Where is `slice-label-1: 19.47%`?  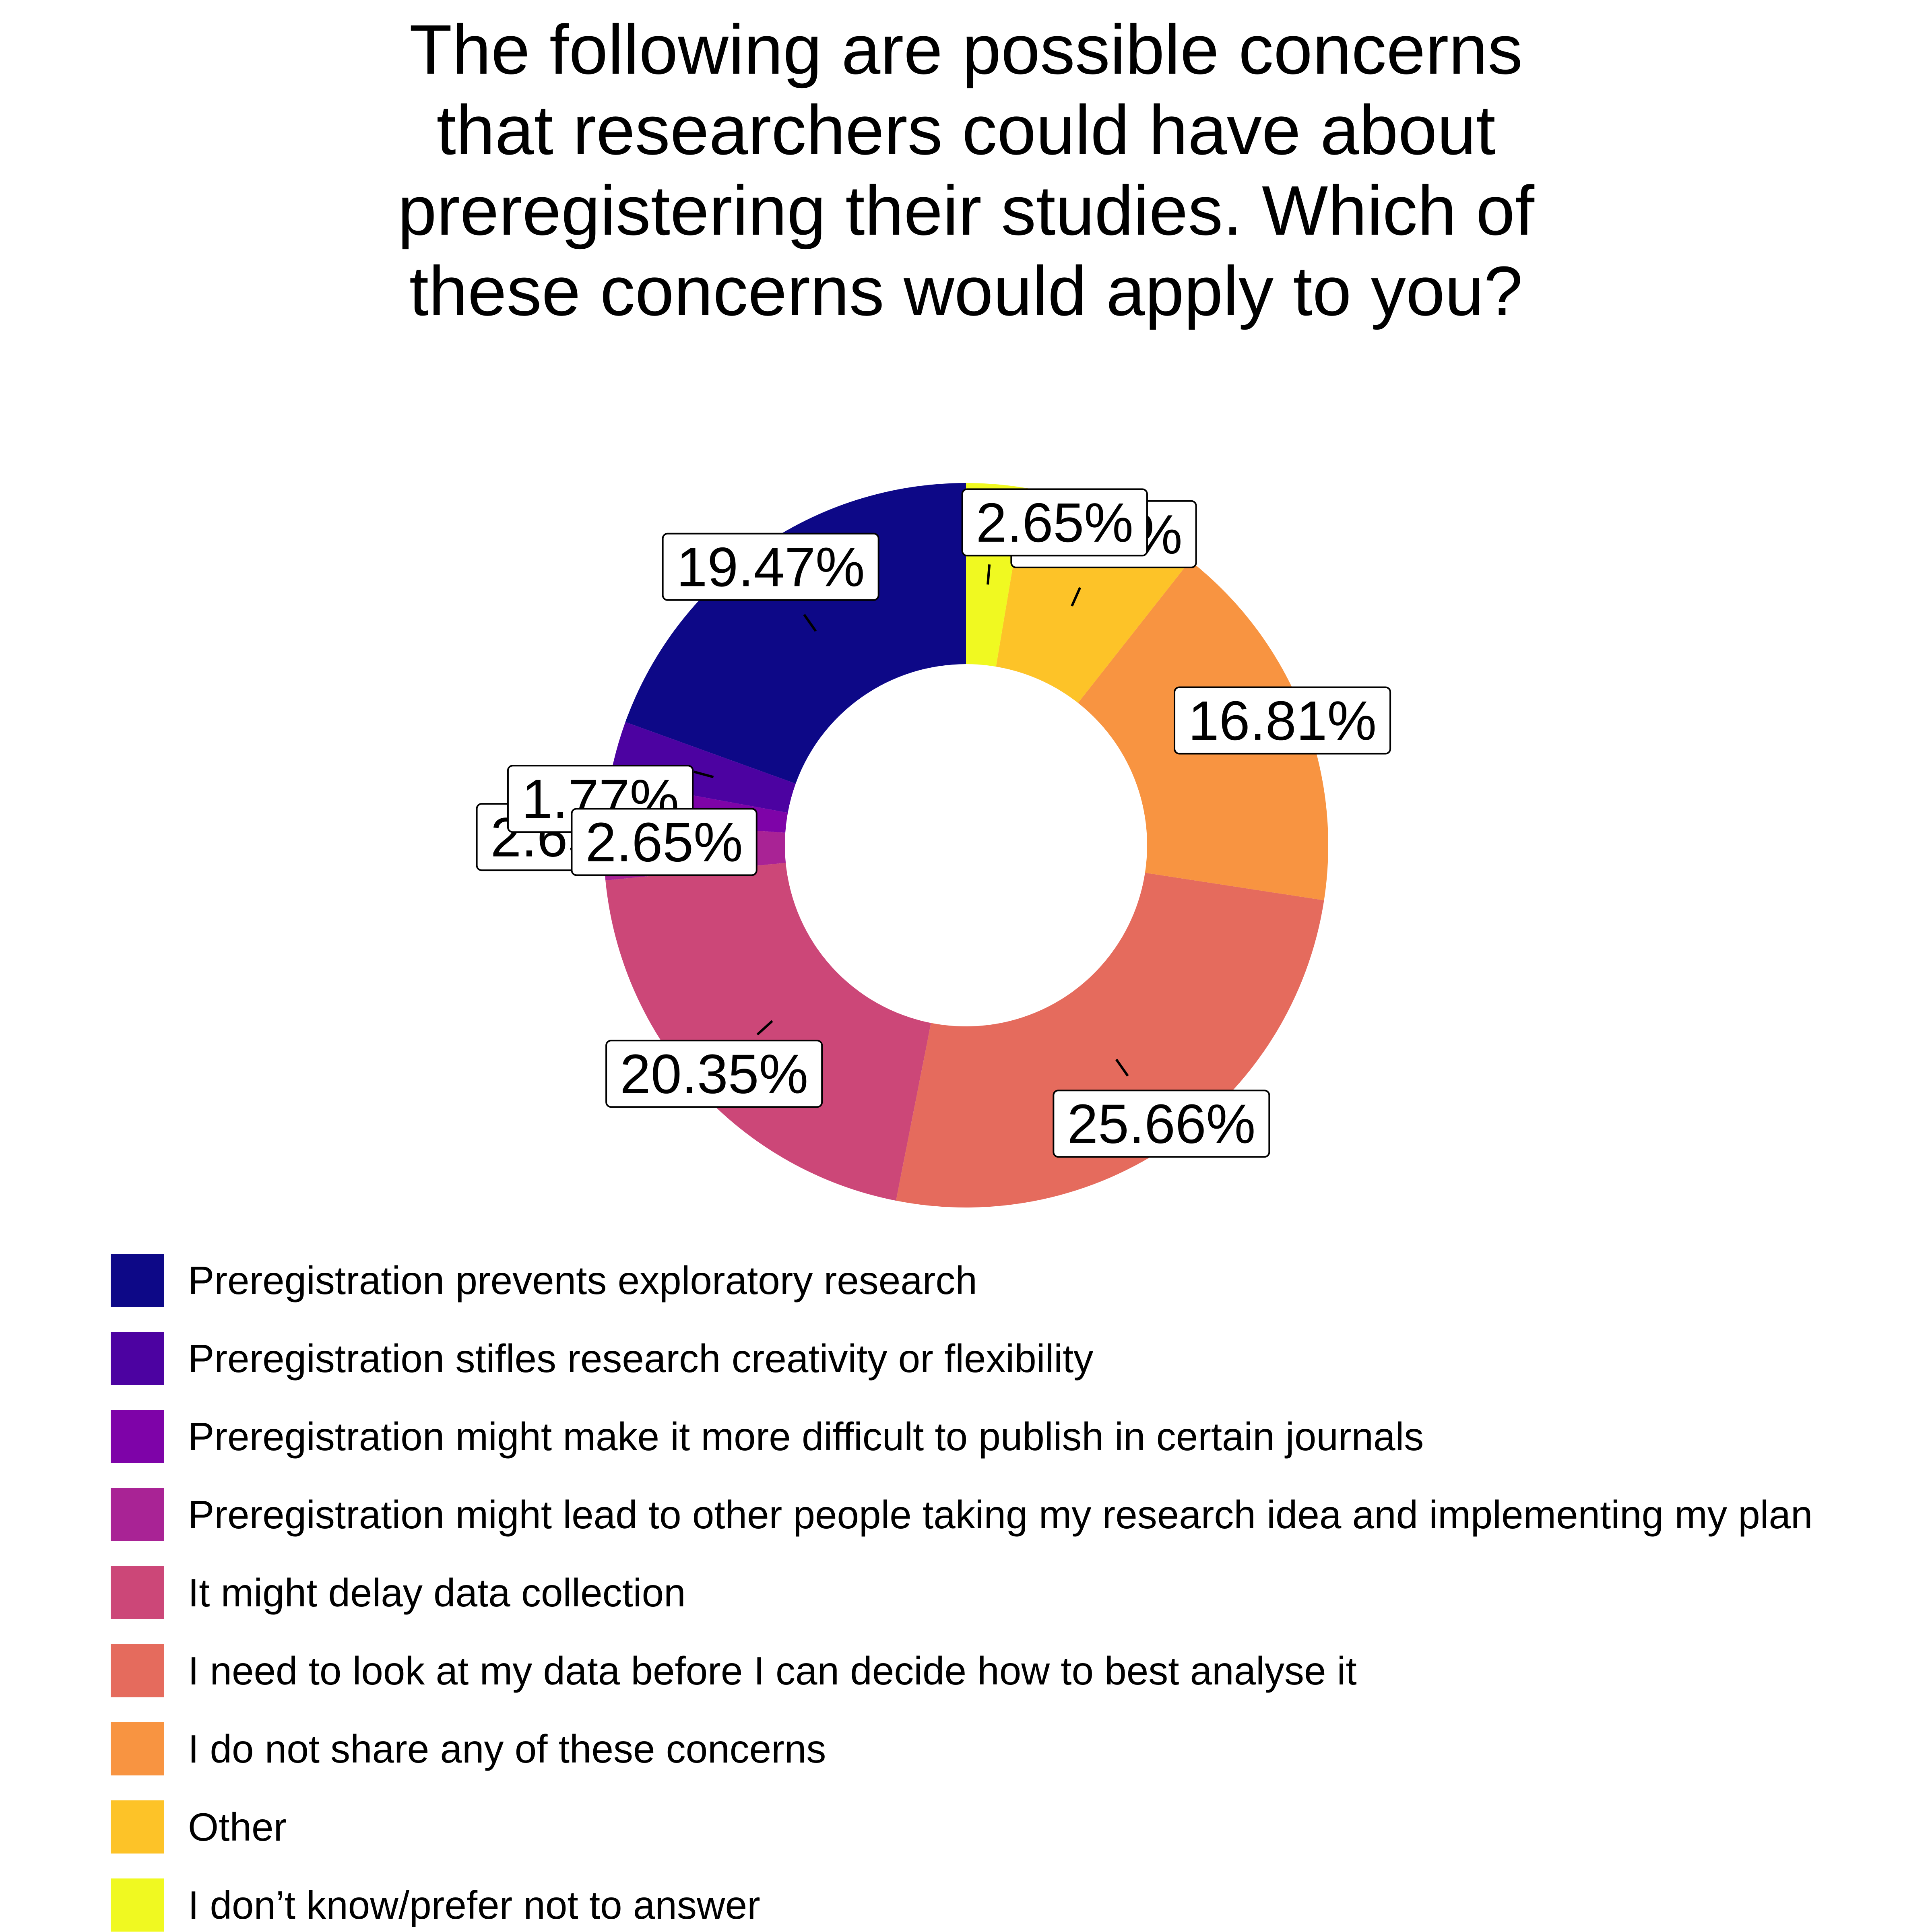 slice-label-1: 19.47% is located at coordinates (770, 567).